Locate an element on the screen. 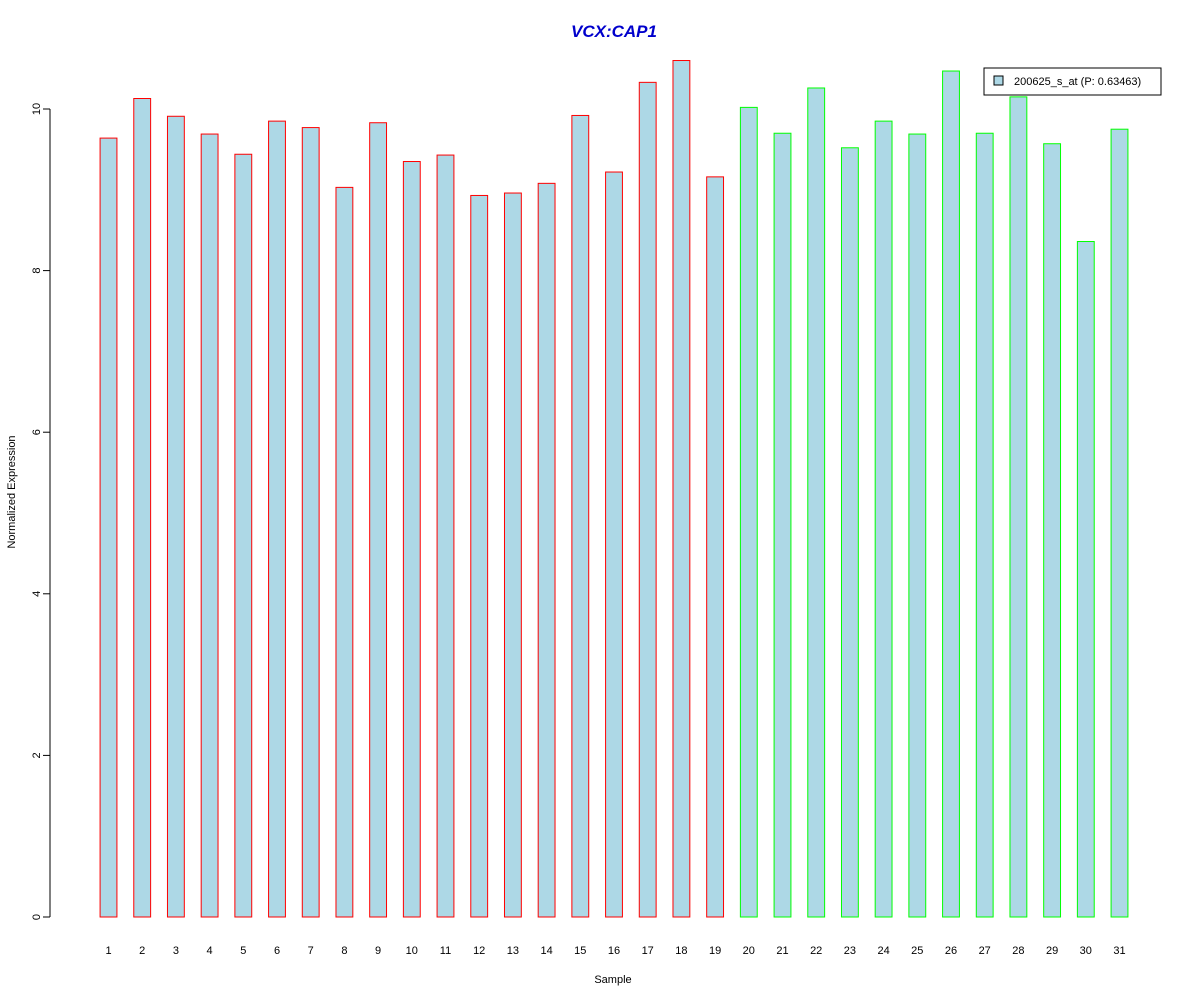 This screenshot has width=1200, height=1000. x-tick-label: 24 is located at coordinates (883, 951).